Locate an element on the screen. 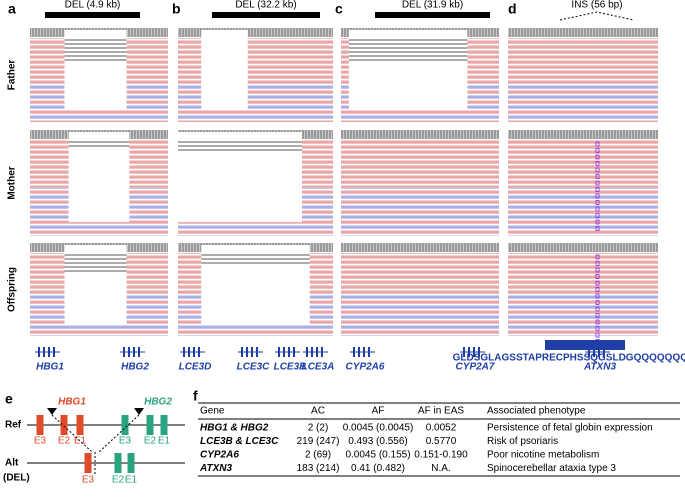  gene-label: CYP2A6 is located at coordinates (365, 367).